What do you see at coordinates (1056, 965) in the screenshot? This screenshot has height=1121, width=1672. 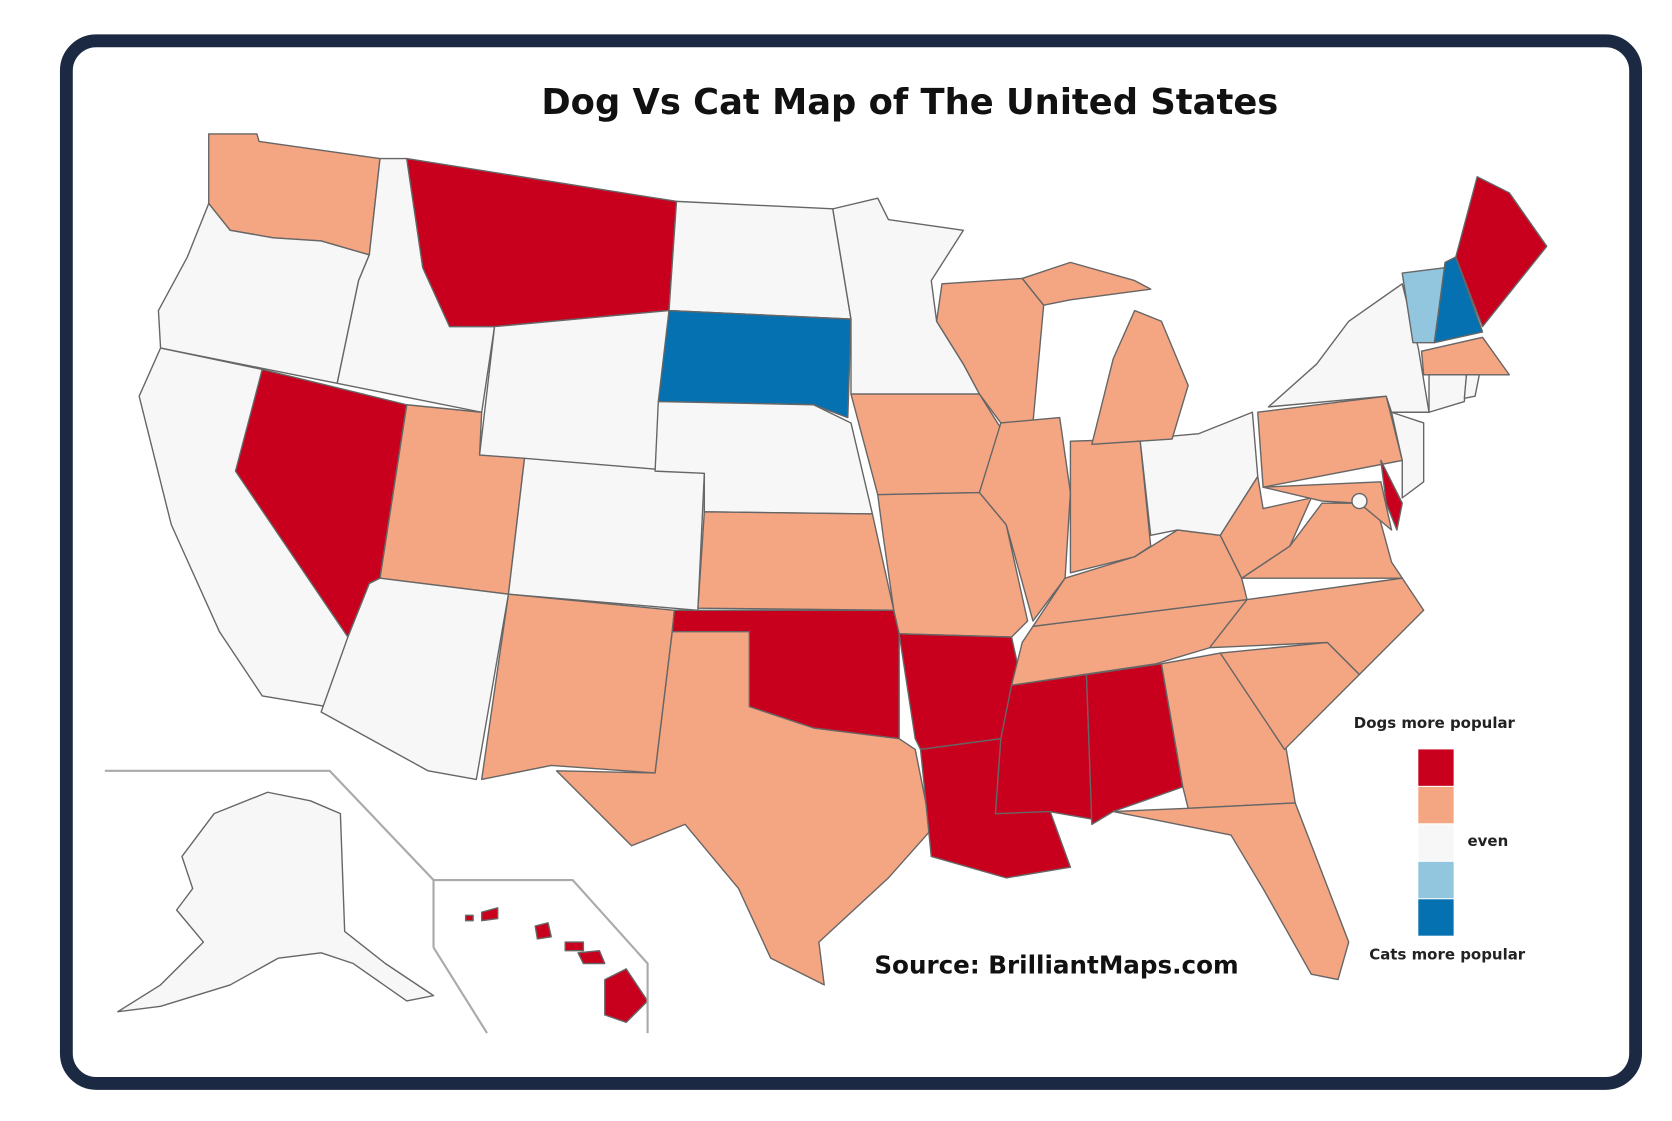 I see `source: Source: BrilliantMaps.com` at bounding box center [1056, 965].